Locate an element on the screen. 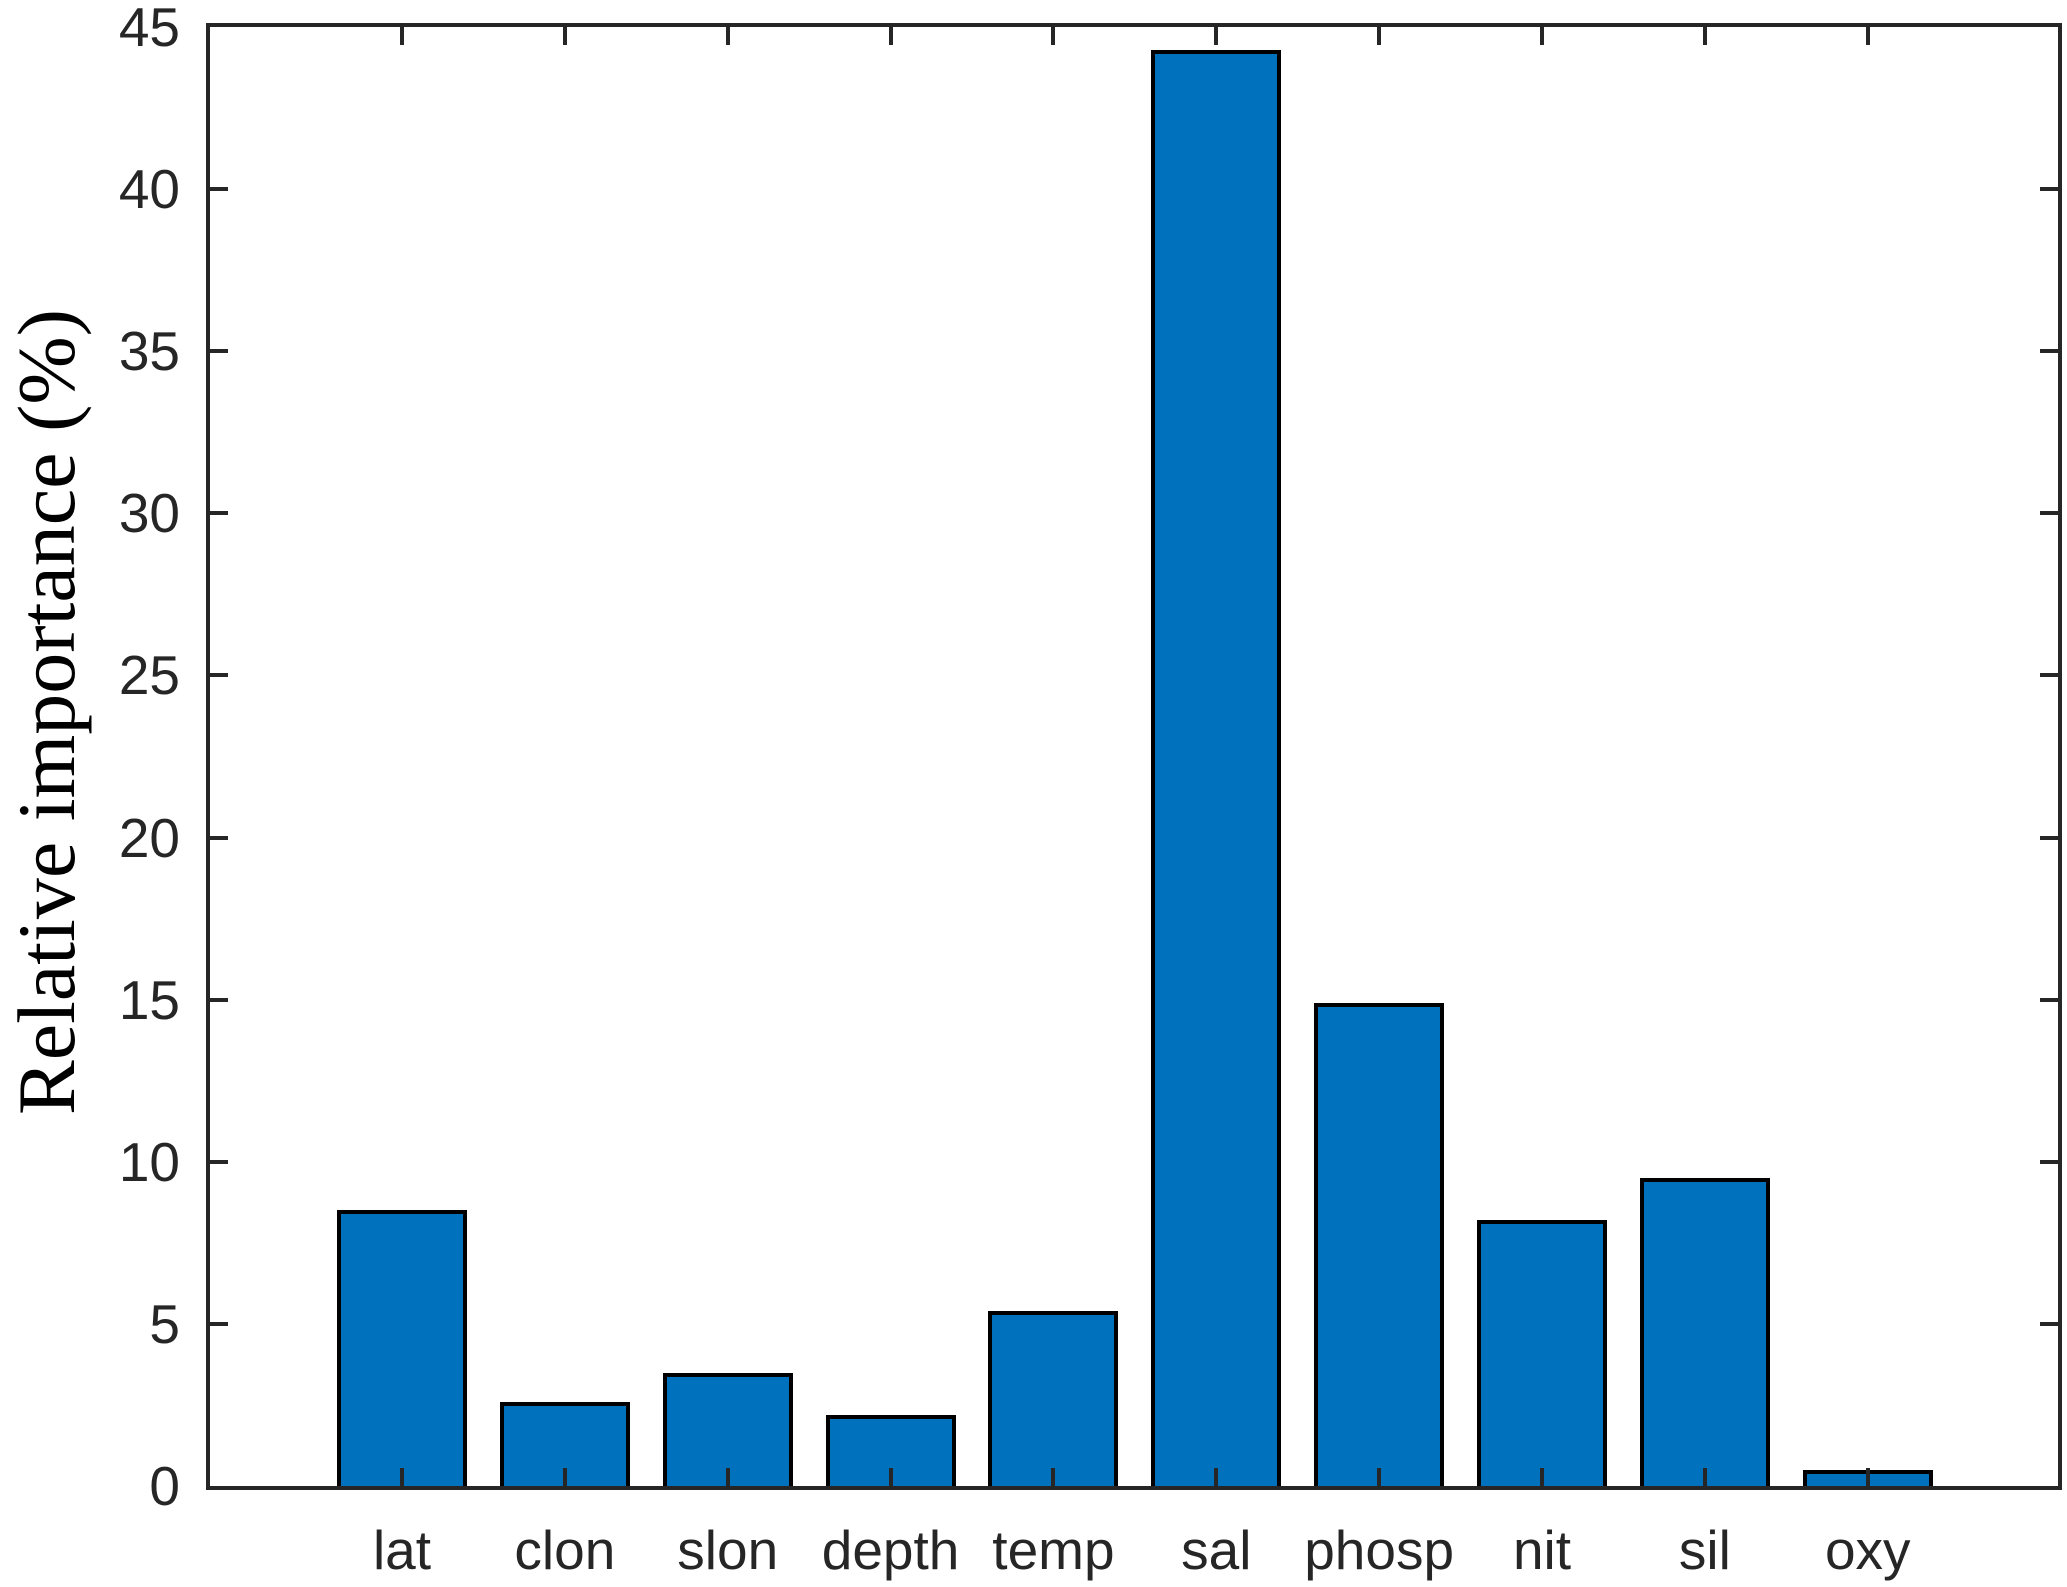  y-tick-label-35: 35 is located at coordinates (149, 351).